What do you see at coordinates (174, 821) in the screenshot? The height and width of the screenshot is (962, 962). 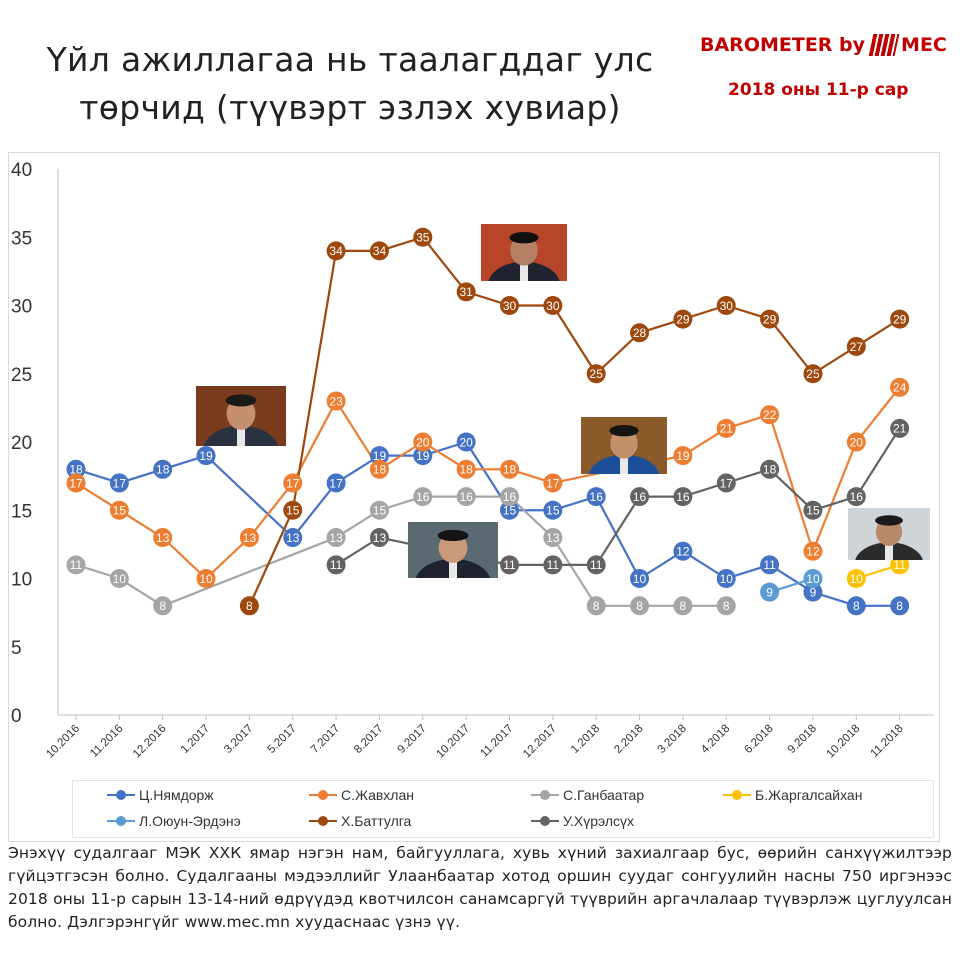 I see `legend-item: Л.Оюун-Эрдэнэ` at bounding box center [174, 821].